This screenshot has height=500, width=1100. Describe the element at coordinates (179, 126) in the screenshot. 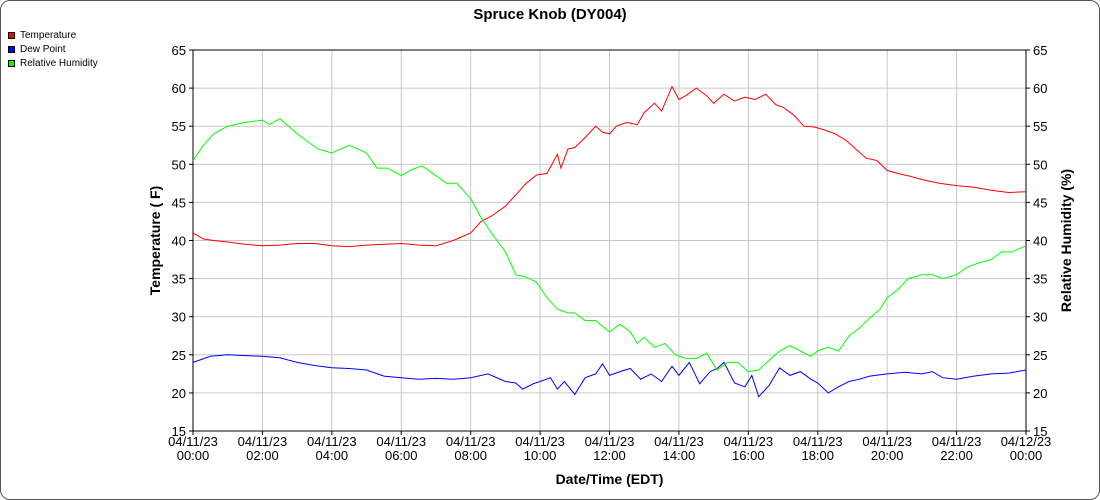

I see `y-tick-label: 55` at that location.